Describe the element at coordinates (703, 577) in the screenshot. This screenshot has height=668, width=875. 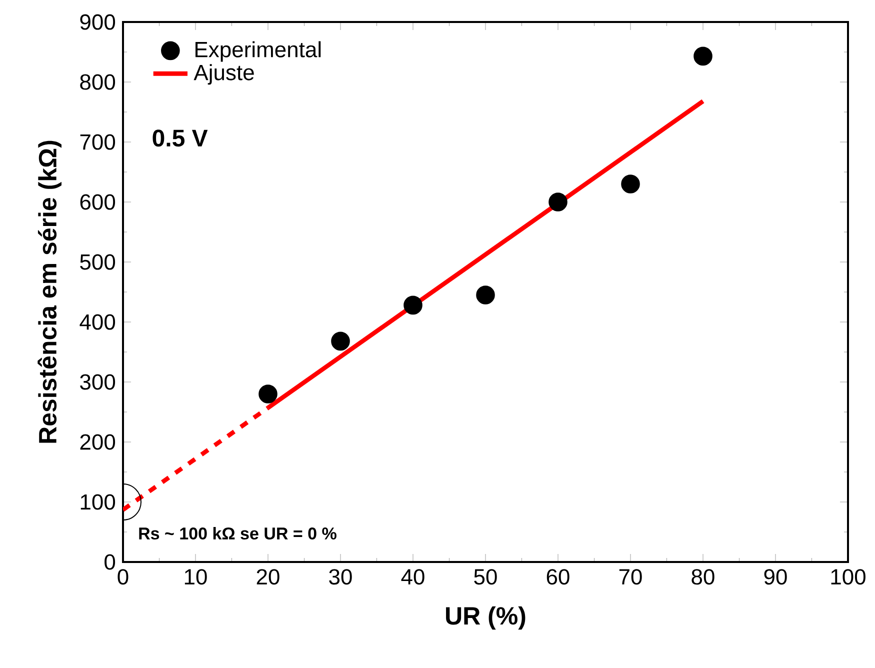
I see `x-tick-label: 80` at that location.